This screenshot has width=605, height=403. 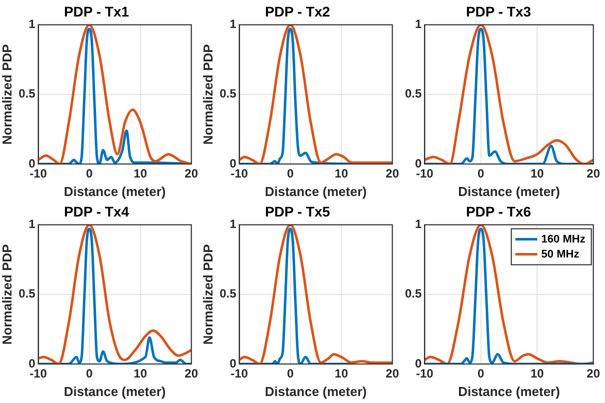 What do you see at coordinates (297, 211) in the screenshot?
I see `chart-title: PDP - Tx5` at bounding box center [297, 211].